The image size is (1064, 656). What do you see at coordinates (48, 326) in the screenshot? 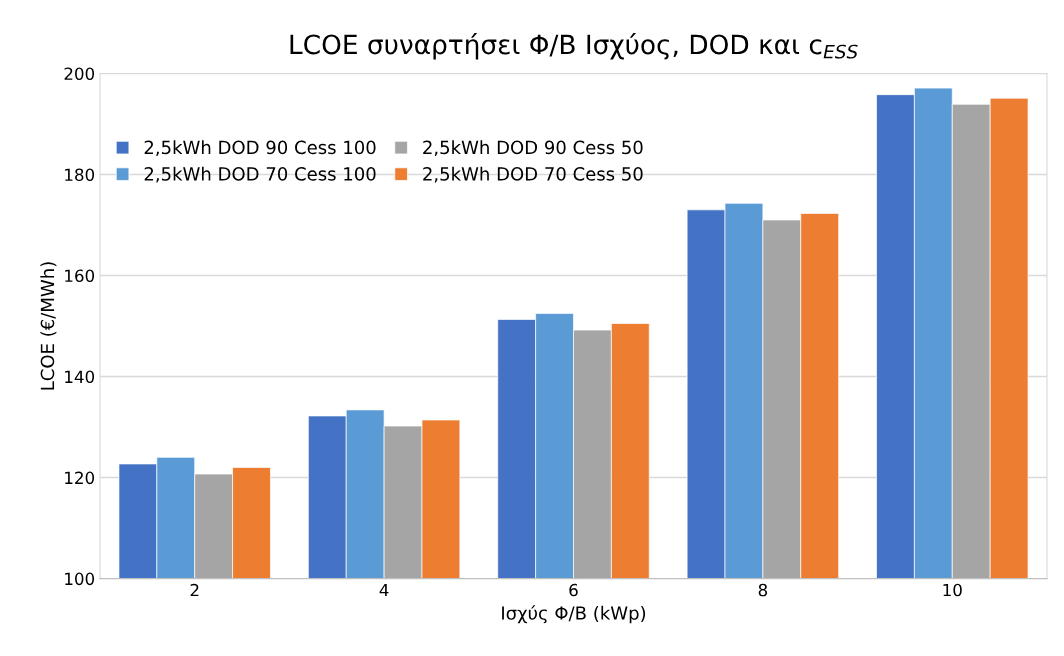
I see `y-axis-title: LCOE (€/MWh)` at bounding box center [48, 326].